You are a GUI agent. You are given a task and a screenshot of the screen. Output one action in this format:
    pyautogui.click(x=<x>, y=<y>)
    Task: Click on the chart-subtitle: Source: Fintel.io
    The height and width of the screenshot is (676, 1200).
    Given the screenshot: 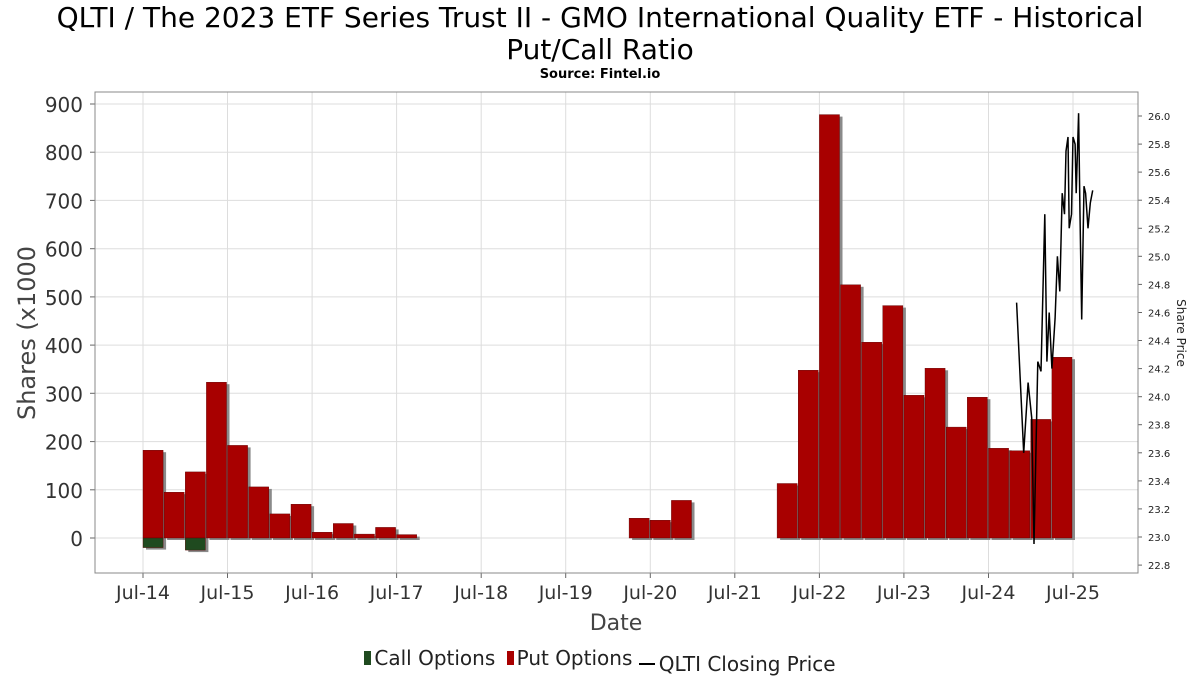 What is the action you would take?
    pyautogui.click(x=600, y=74)
    